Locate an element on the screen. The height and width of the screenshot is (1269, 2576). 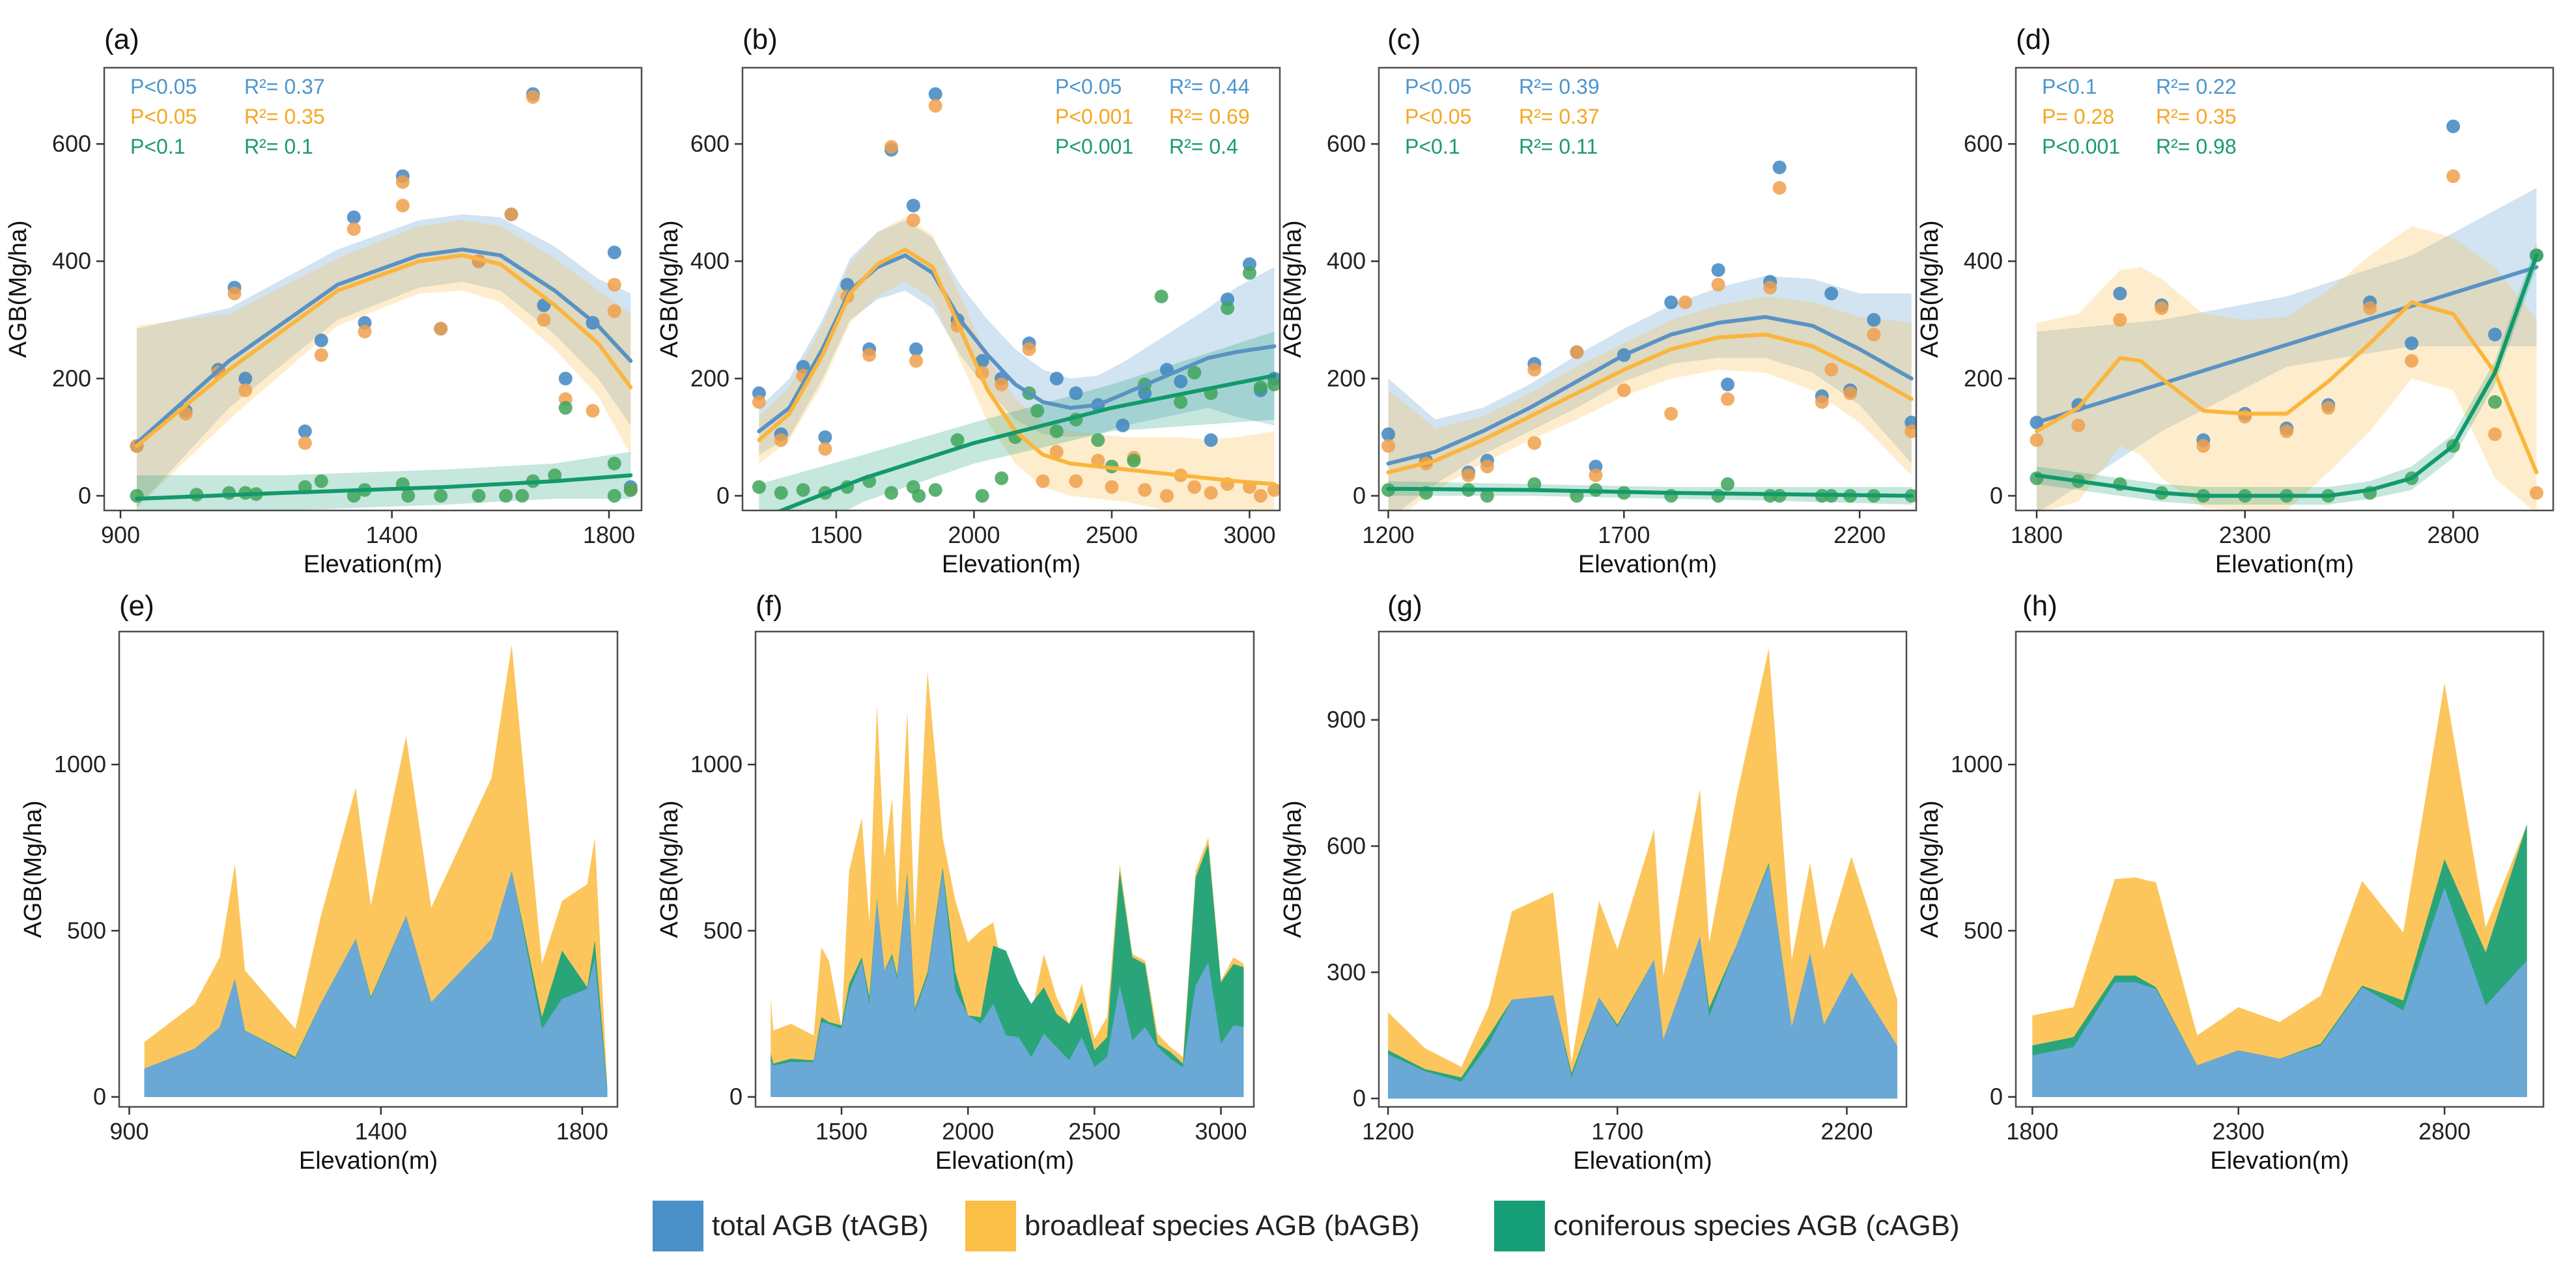
stat-r2-total: R²= 0.39 is located at coordinates (1559, 87).